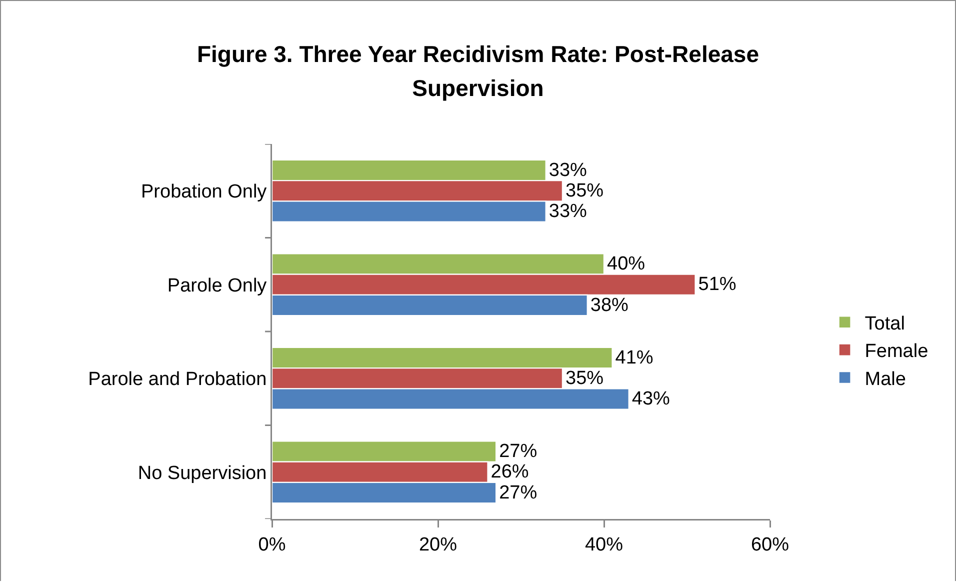  I want to click on y-tick-label: Probation Only, so click(204, 192).